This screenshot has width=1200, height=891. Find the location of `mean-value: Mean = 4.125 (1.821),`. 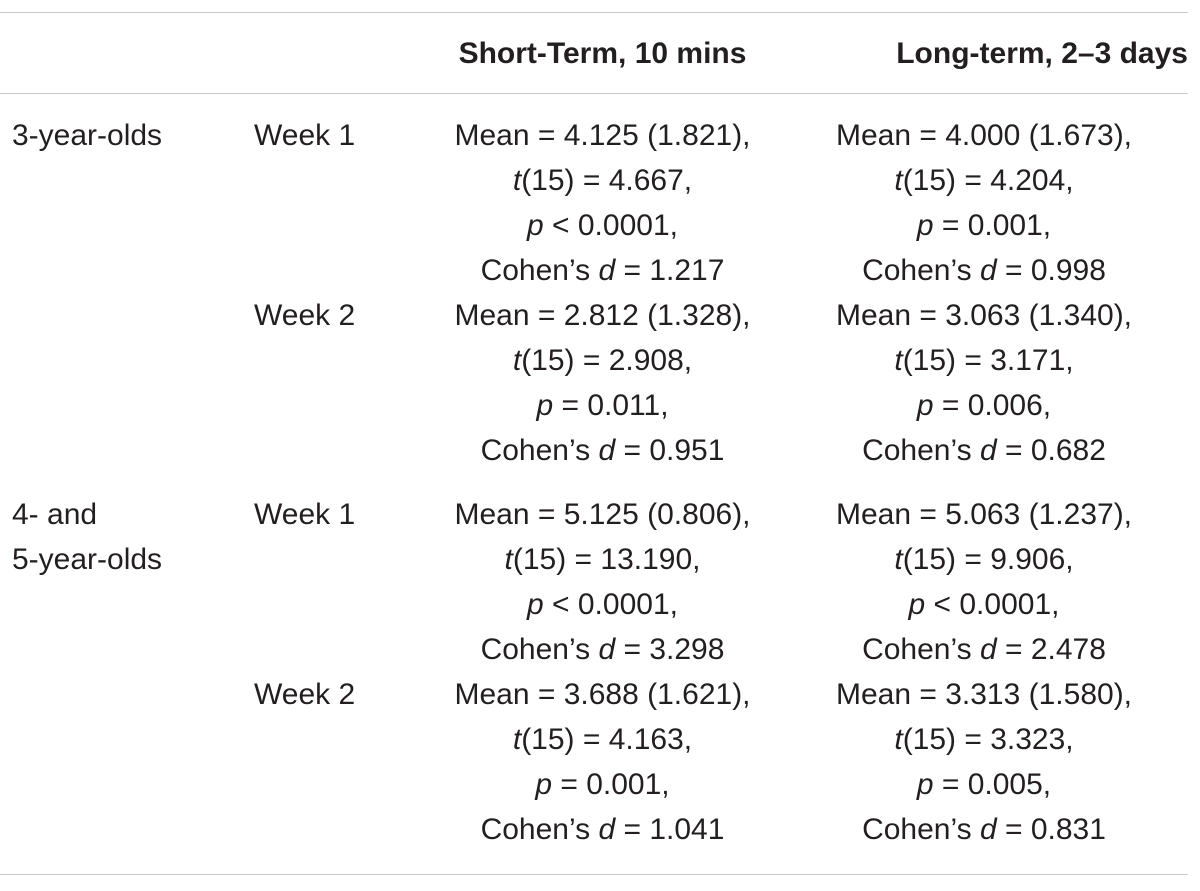

mean-value: Mean = 4.125 (1.821), is located at coordinates (602, 135).